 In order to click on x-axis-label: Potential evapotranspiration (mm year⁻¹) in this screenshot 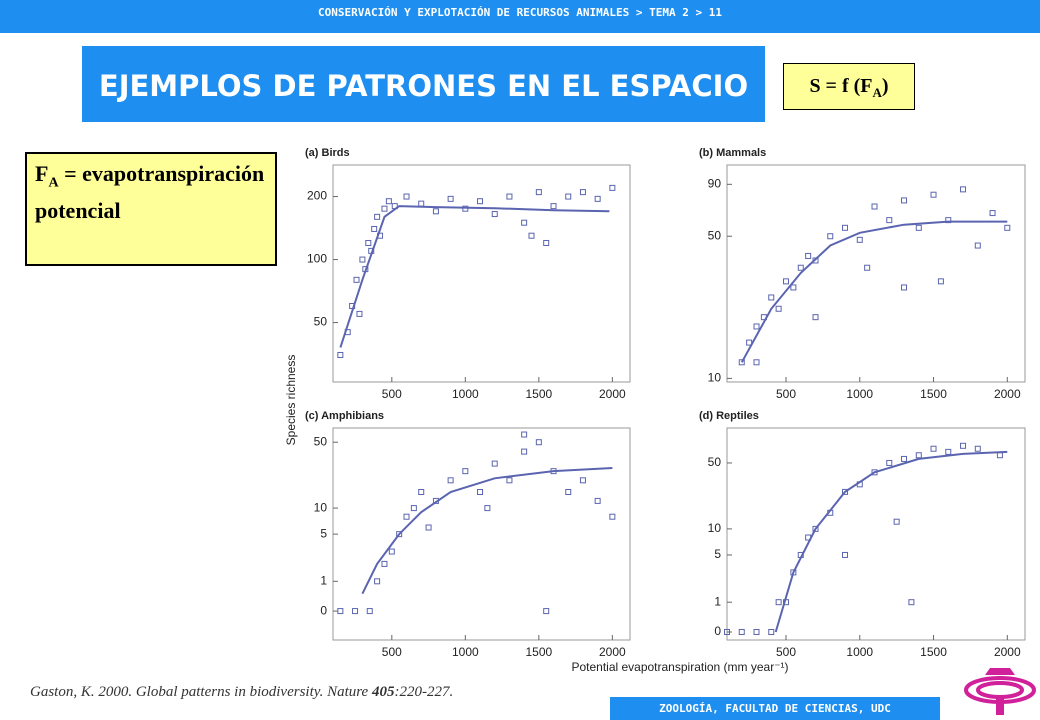, I will do `click(679, 667)`.